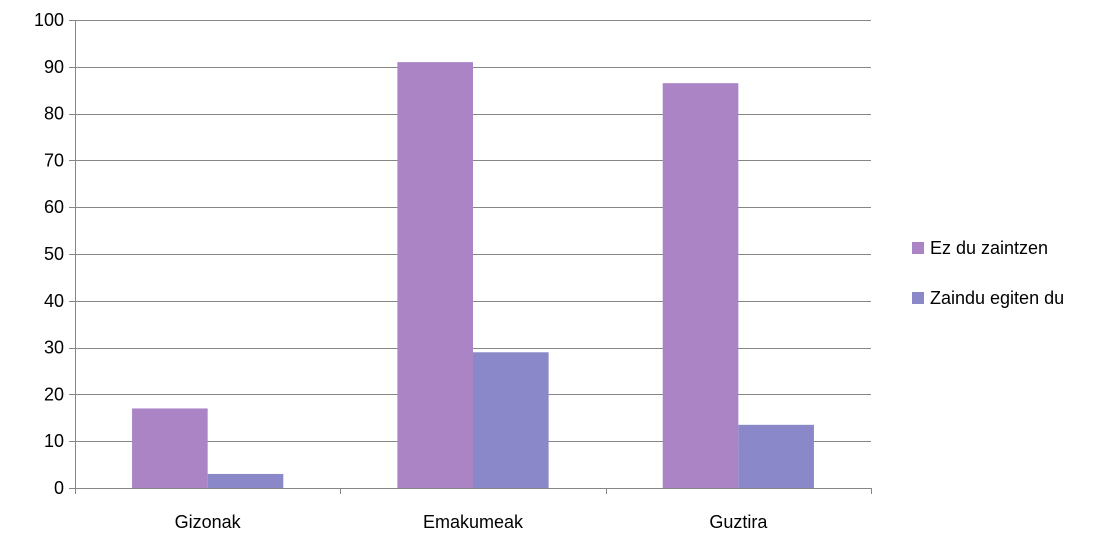  I want to click on bar-guztira-zaindu-egiten-du, so click(776, 456).